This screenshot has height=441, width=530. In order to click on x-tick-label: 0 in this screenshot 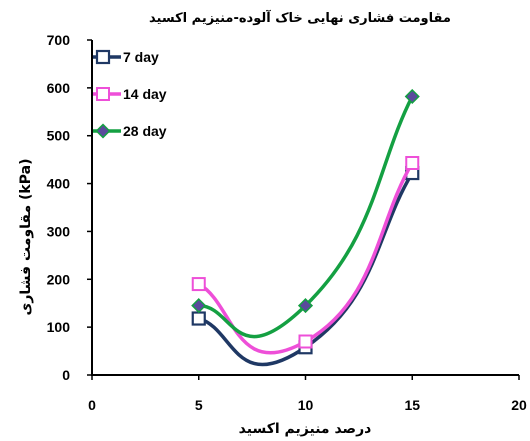, I will do `click(92, 405)`.